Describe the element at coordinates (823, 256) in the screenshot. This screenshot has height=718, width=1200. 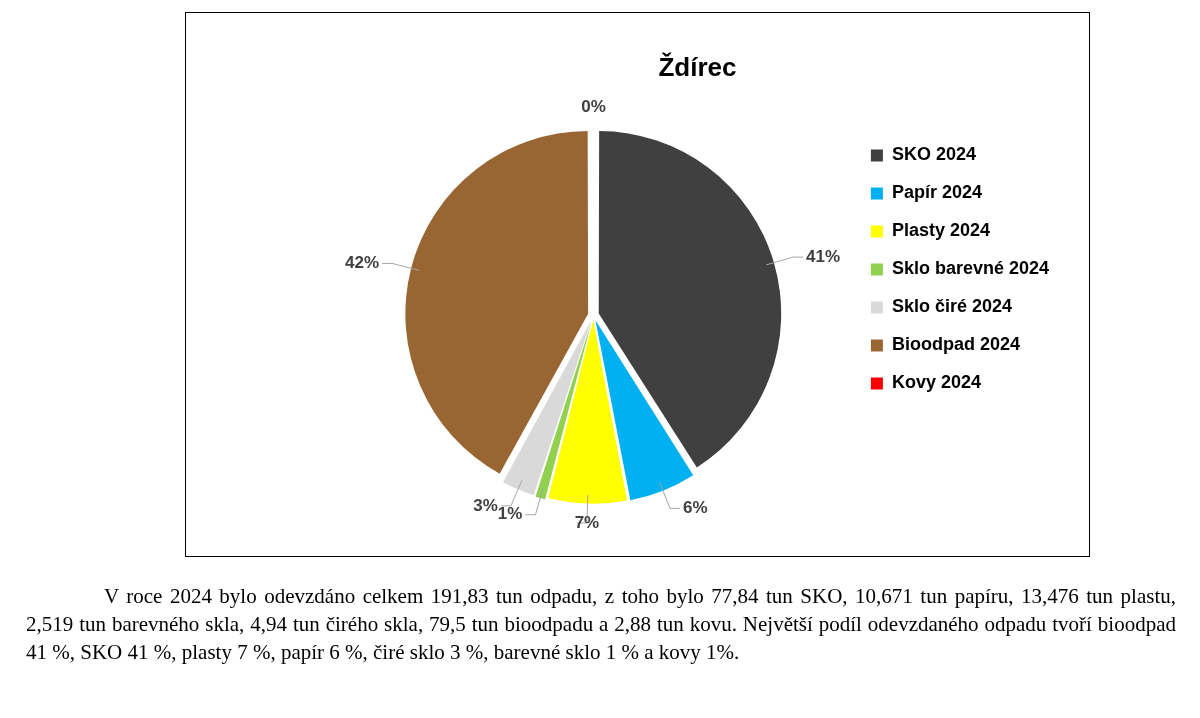
I see `data-label: 41%` at that location.